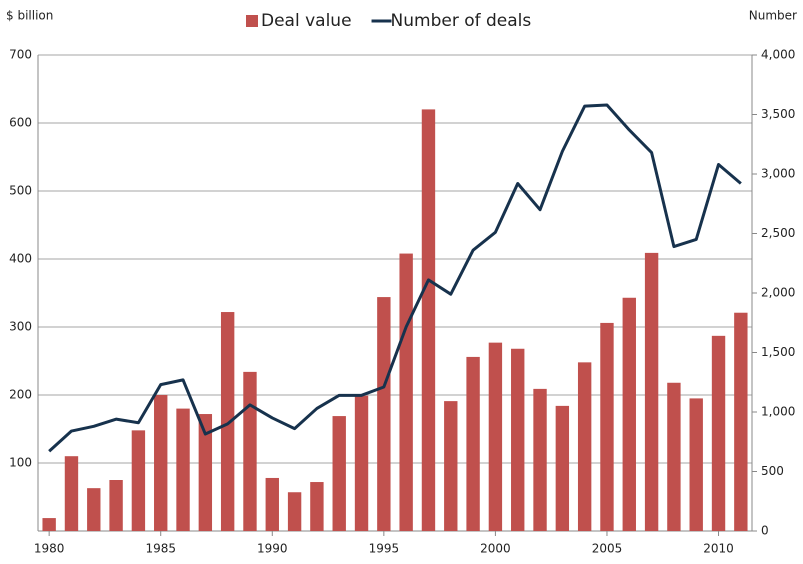 This screenshot has width=803, height=564. What do you see at coordinates (778, 293) in the screenshot?
I see `y2-tick-label: 2,000` at bounding box center [778, 293].